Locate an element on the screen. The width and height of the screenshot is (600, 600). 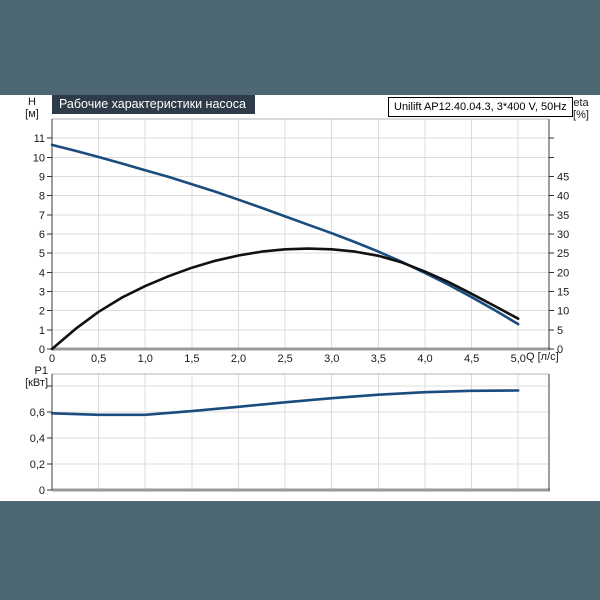
left-axis-tick-label: 6 is located at coordinates (42, 235).